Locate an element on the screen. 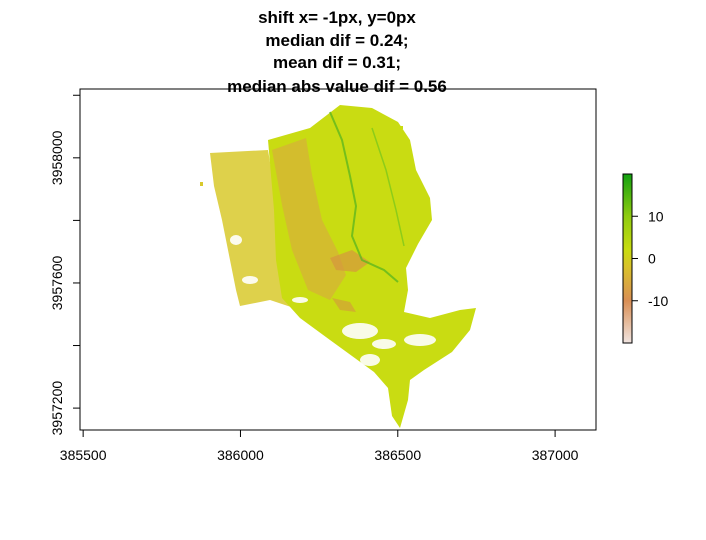  x-tick-label: 386000 is located at coordinates (240, 455).